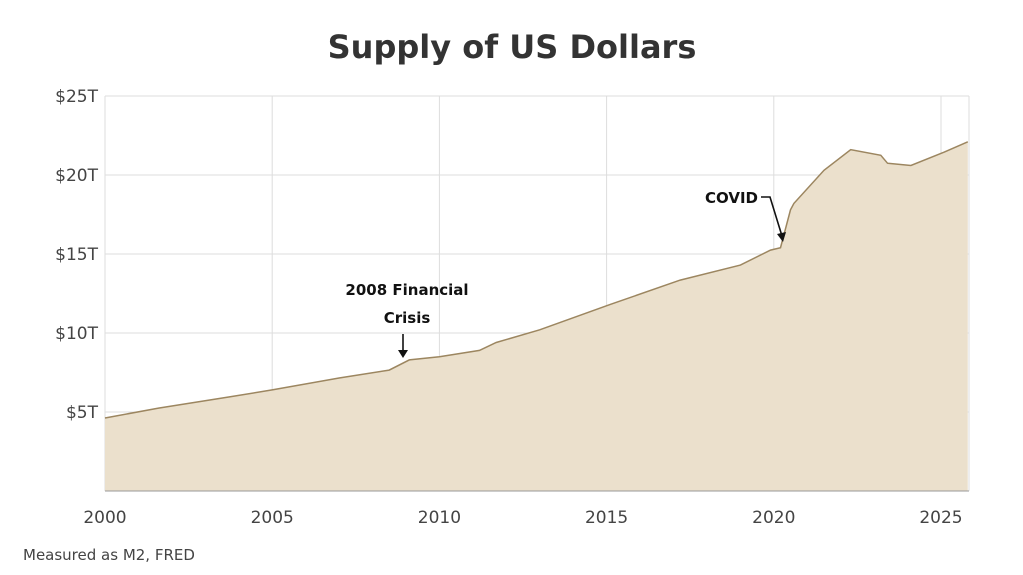  What do you see at coordinates (731, 198) in the screenshot?
I see `annotation-covid: COVID` at bounding box center [731, 198].